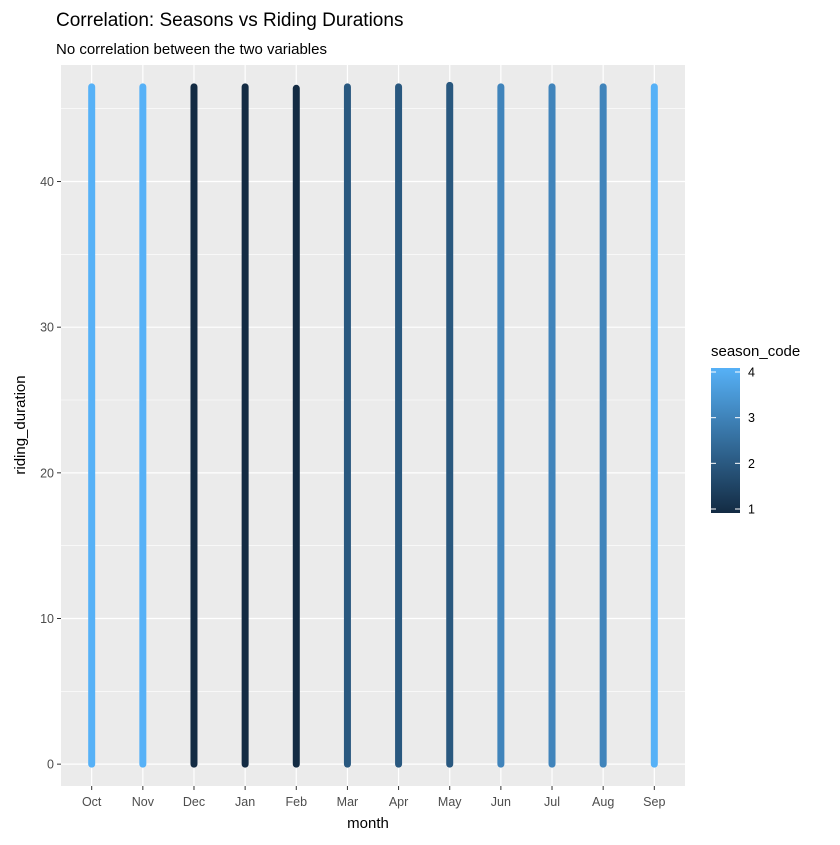 The height and width of the screenshot is (845, 840). Describe the element at coordinates (552, 802) in the screenshot. I see `x-tick-label: Jul` at that location.